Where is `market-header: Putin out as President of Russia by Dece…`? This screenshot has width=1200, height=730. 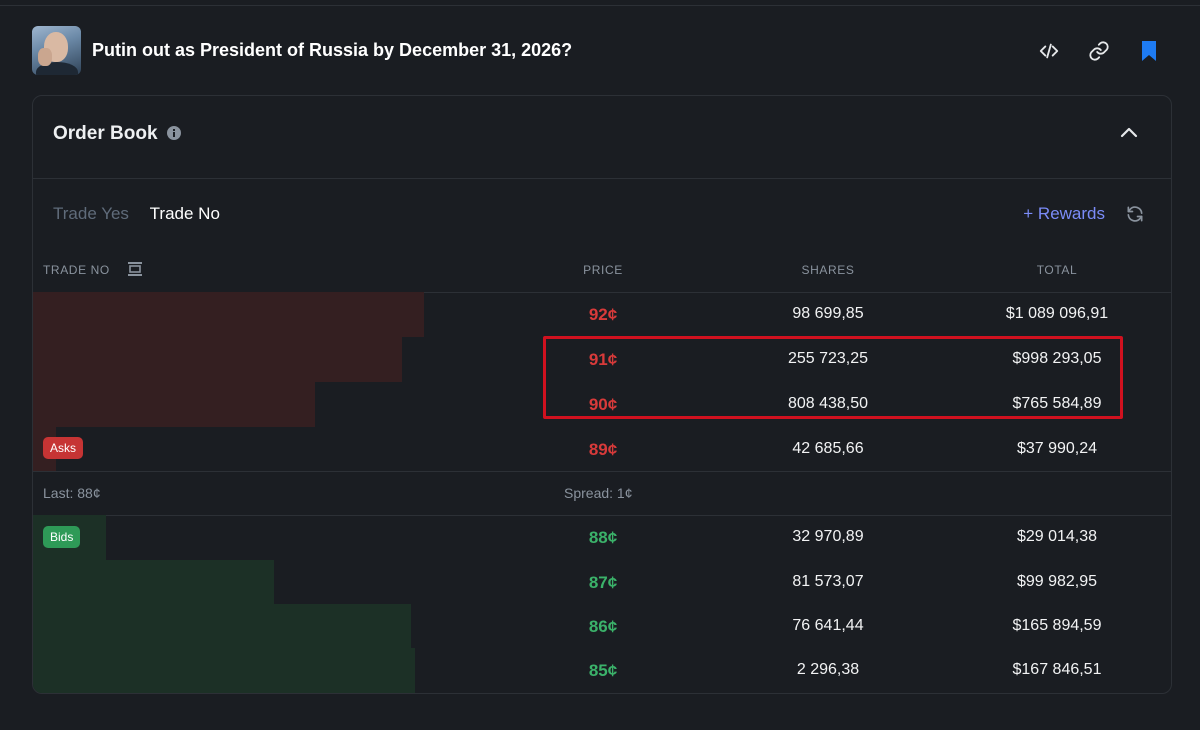
market-header: Putin out as President of Russia by Dece… is located at coordinates (601, 51).